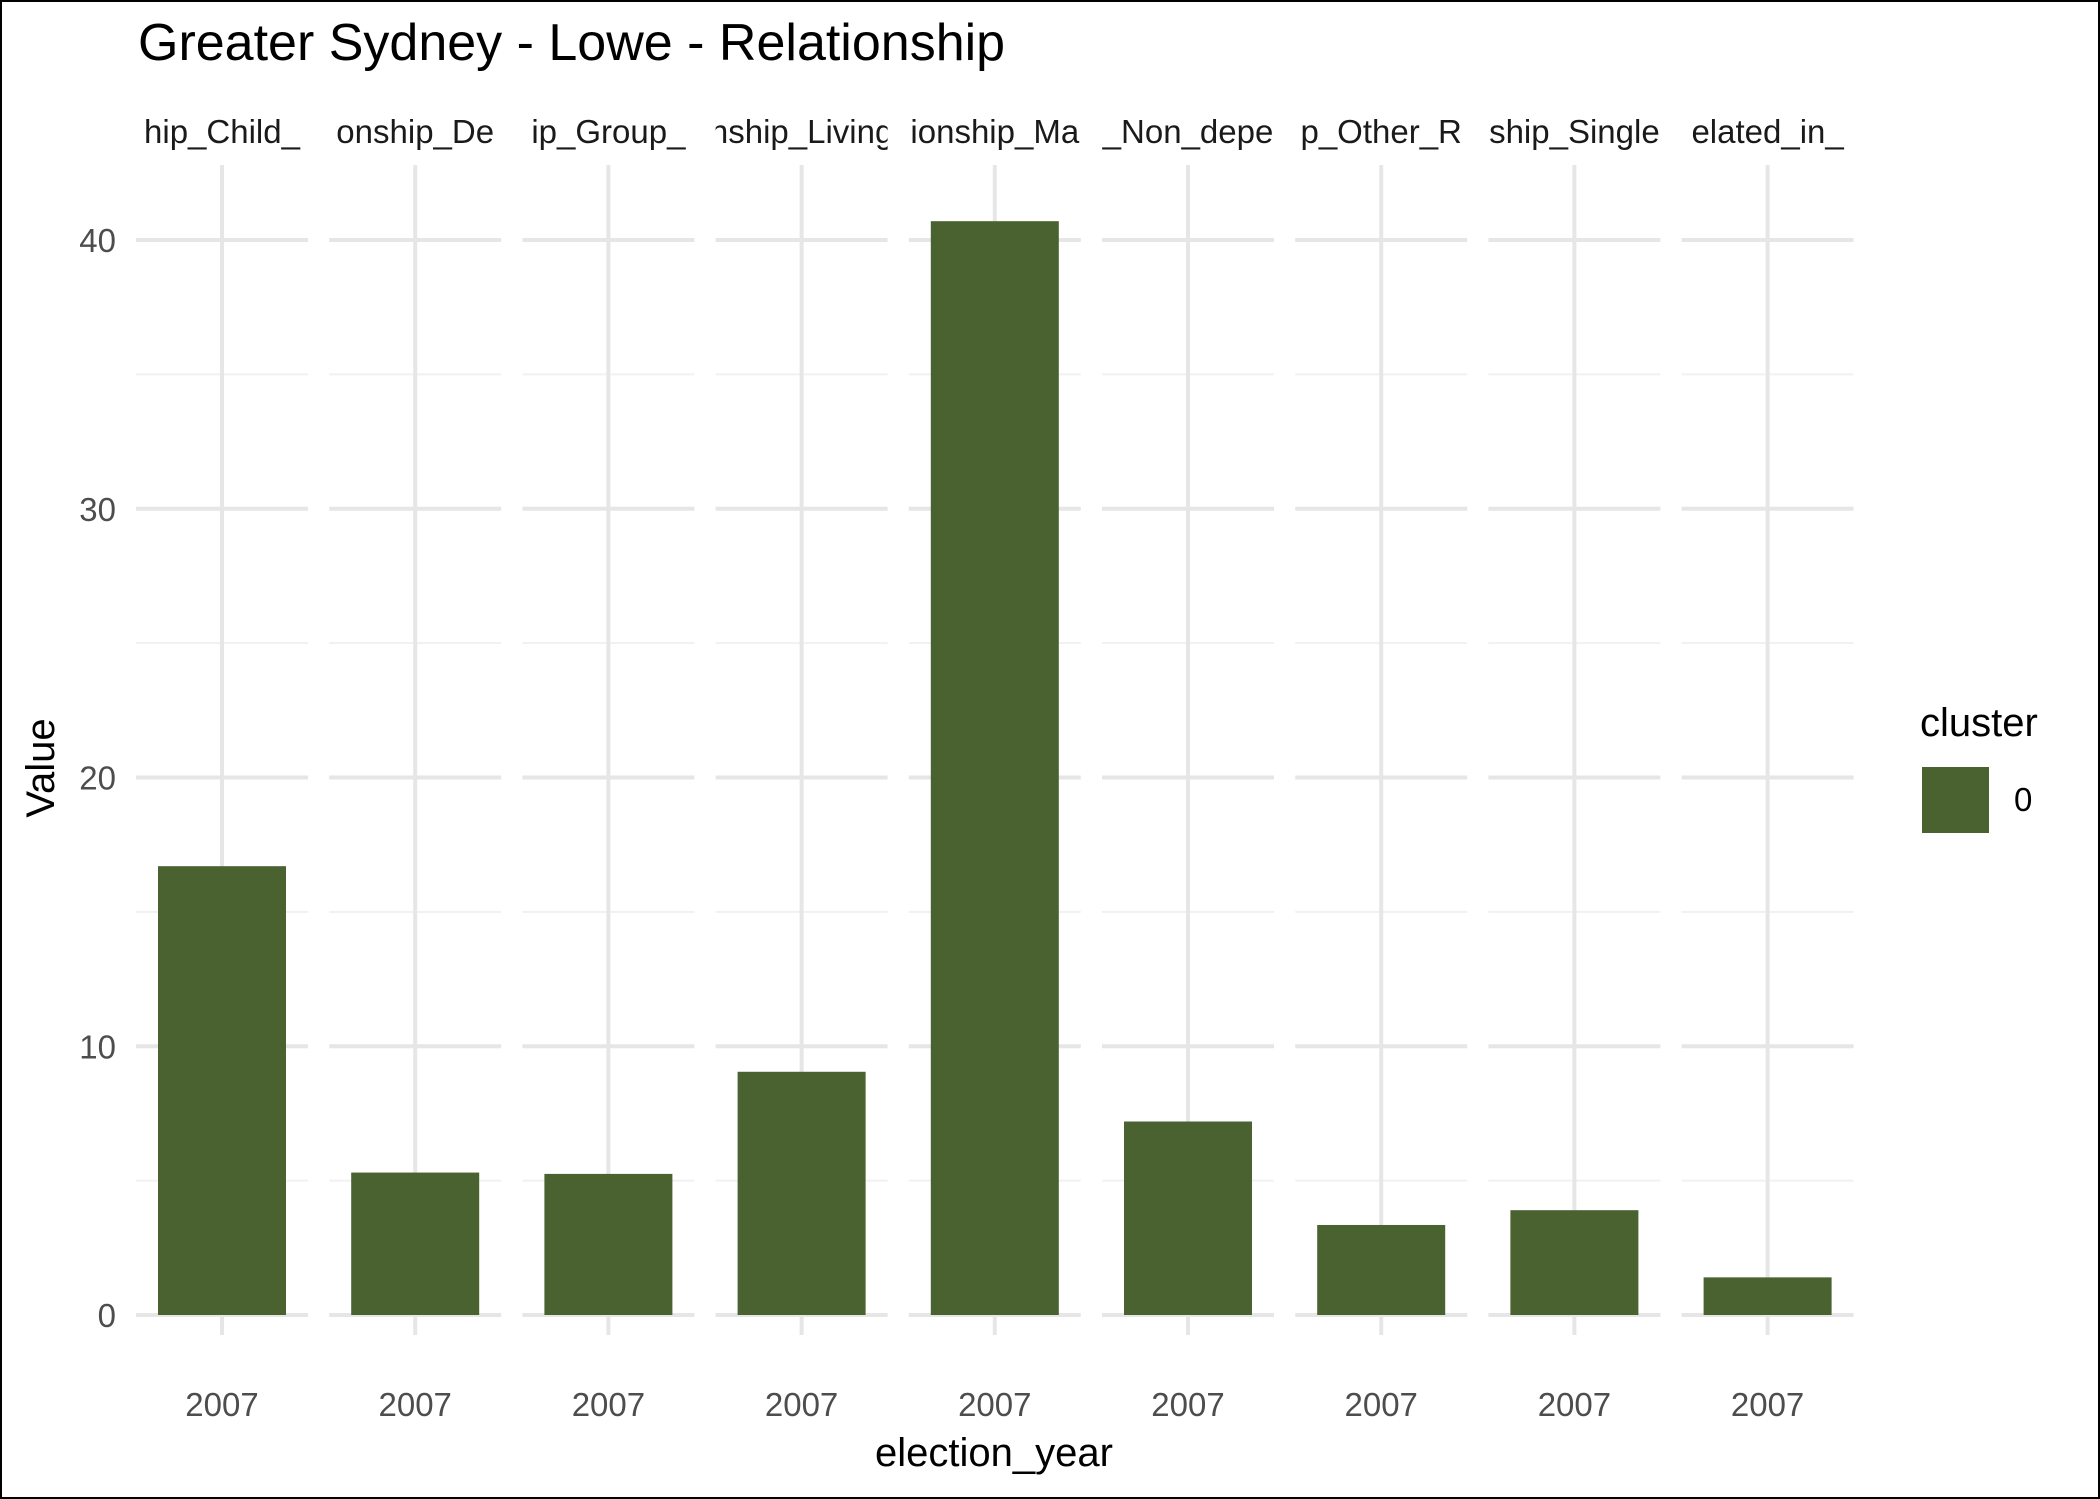  What do you see at coordinates (1767, 768) in the screenshot?
I see `facet-panel: elated_in_ 2007` at bounding box center [1767, 768].